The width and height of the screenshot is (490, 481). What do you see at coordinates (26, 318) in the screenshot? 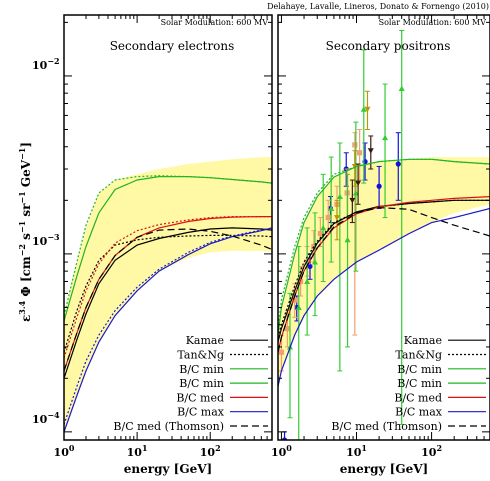
I see `y-axis-label-epsilon: ε` at bounding box center [26, 318].